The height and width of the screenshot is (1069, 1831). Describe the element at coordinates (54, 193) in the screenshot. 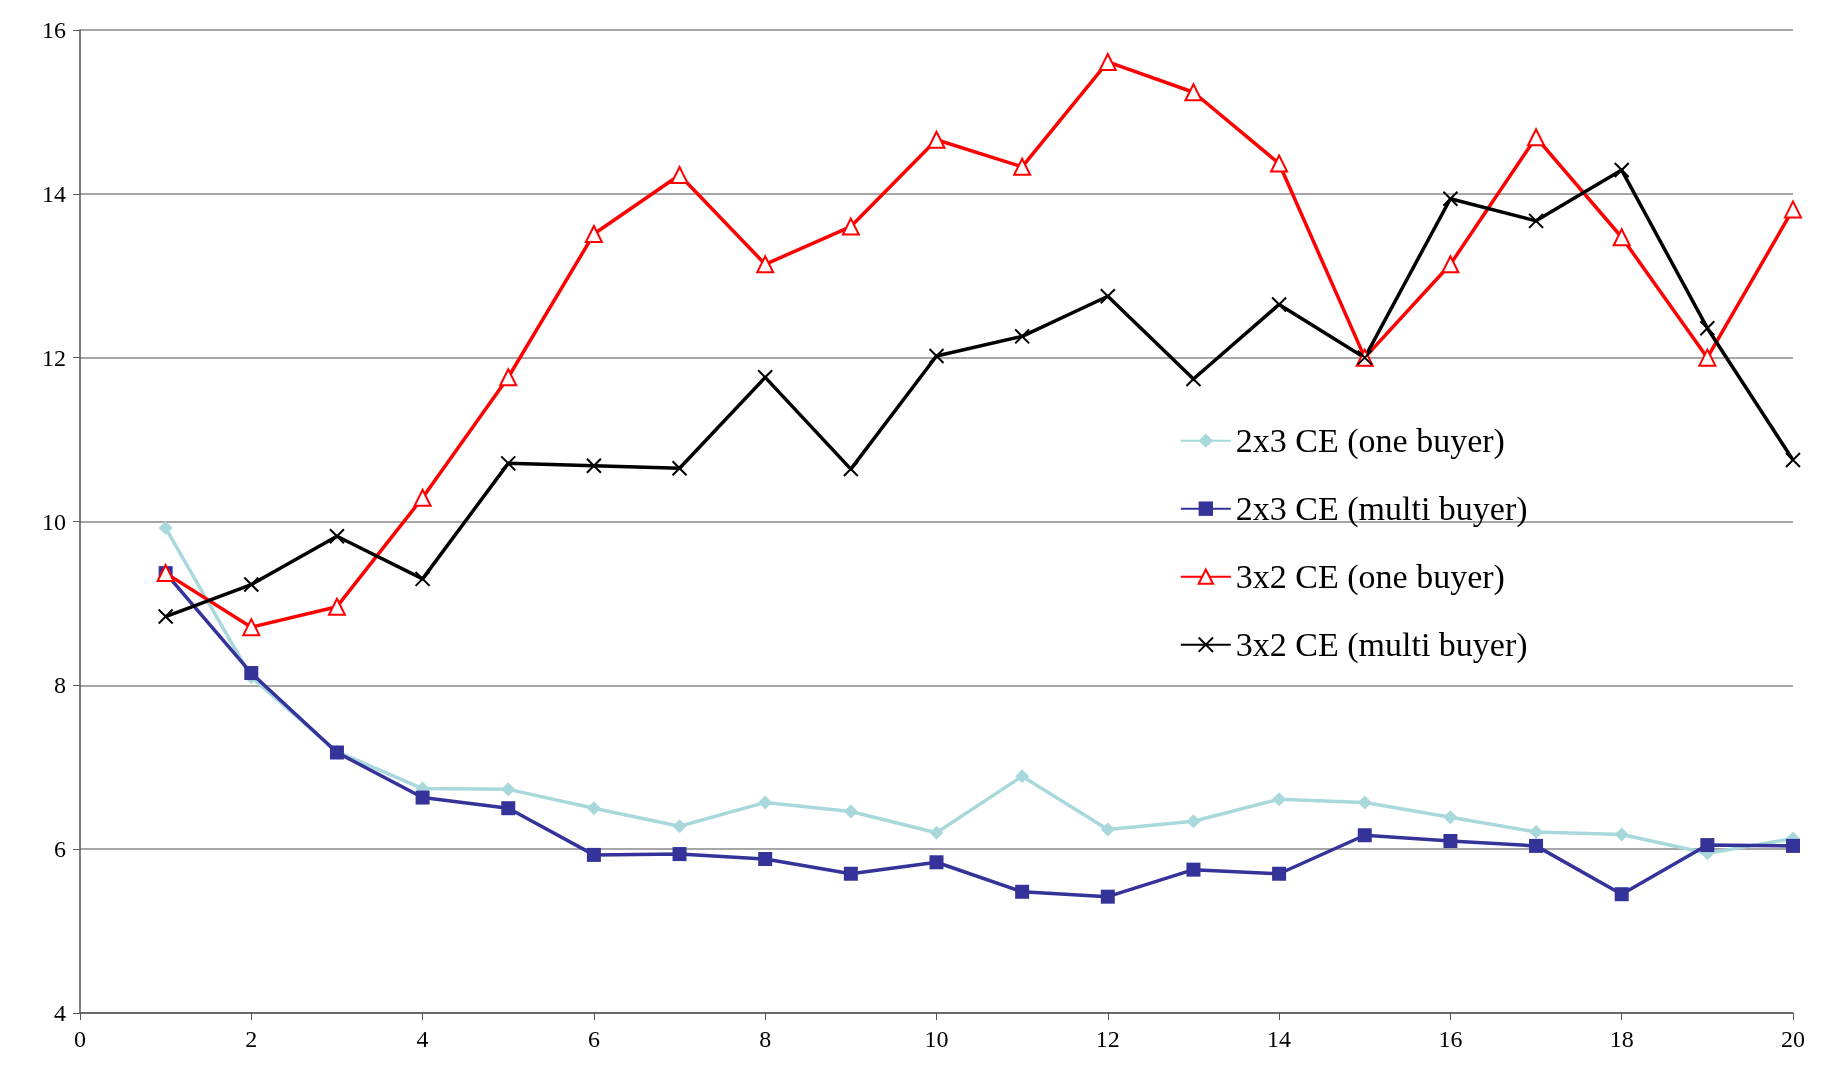

I see `y-tick-label: 14` at that location.